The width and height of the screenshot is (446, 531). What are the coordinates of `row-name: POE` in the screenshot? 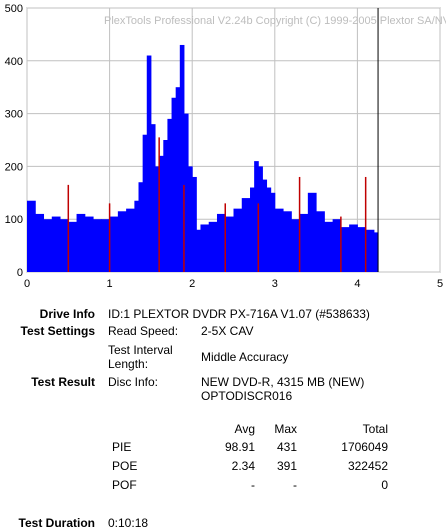 It's located at (125, 466).